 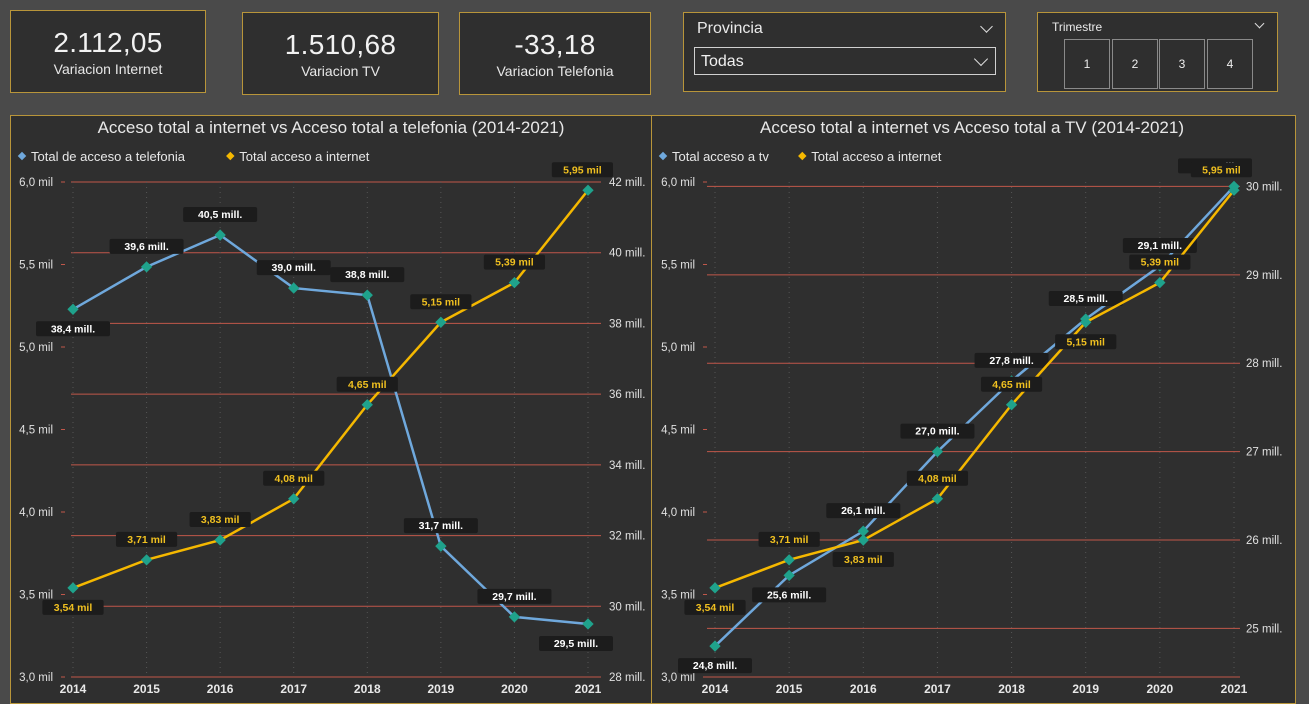 I want to click on provincia-dropdown: Todas, so click(x=845, y=61).